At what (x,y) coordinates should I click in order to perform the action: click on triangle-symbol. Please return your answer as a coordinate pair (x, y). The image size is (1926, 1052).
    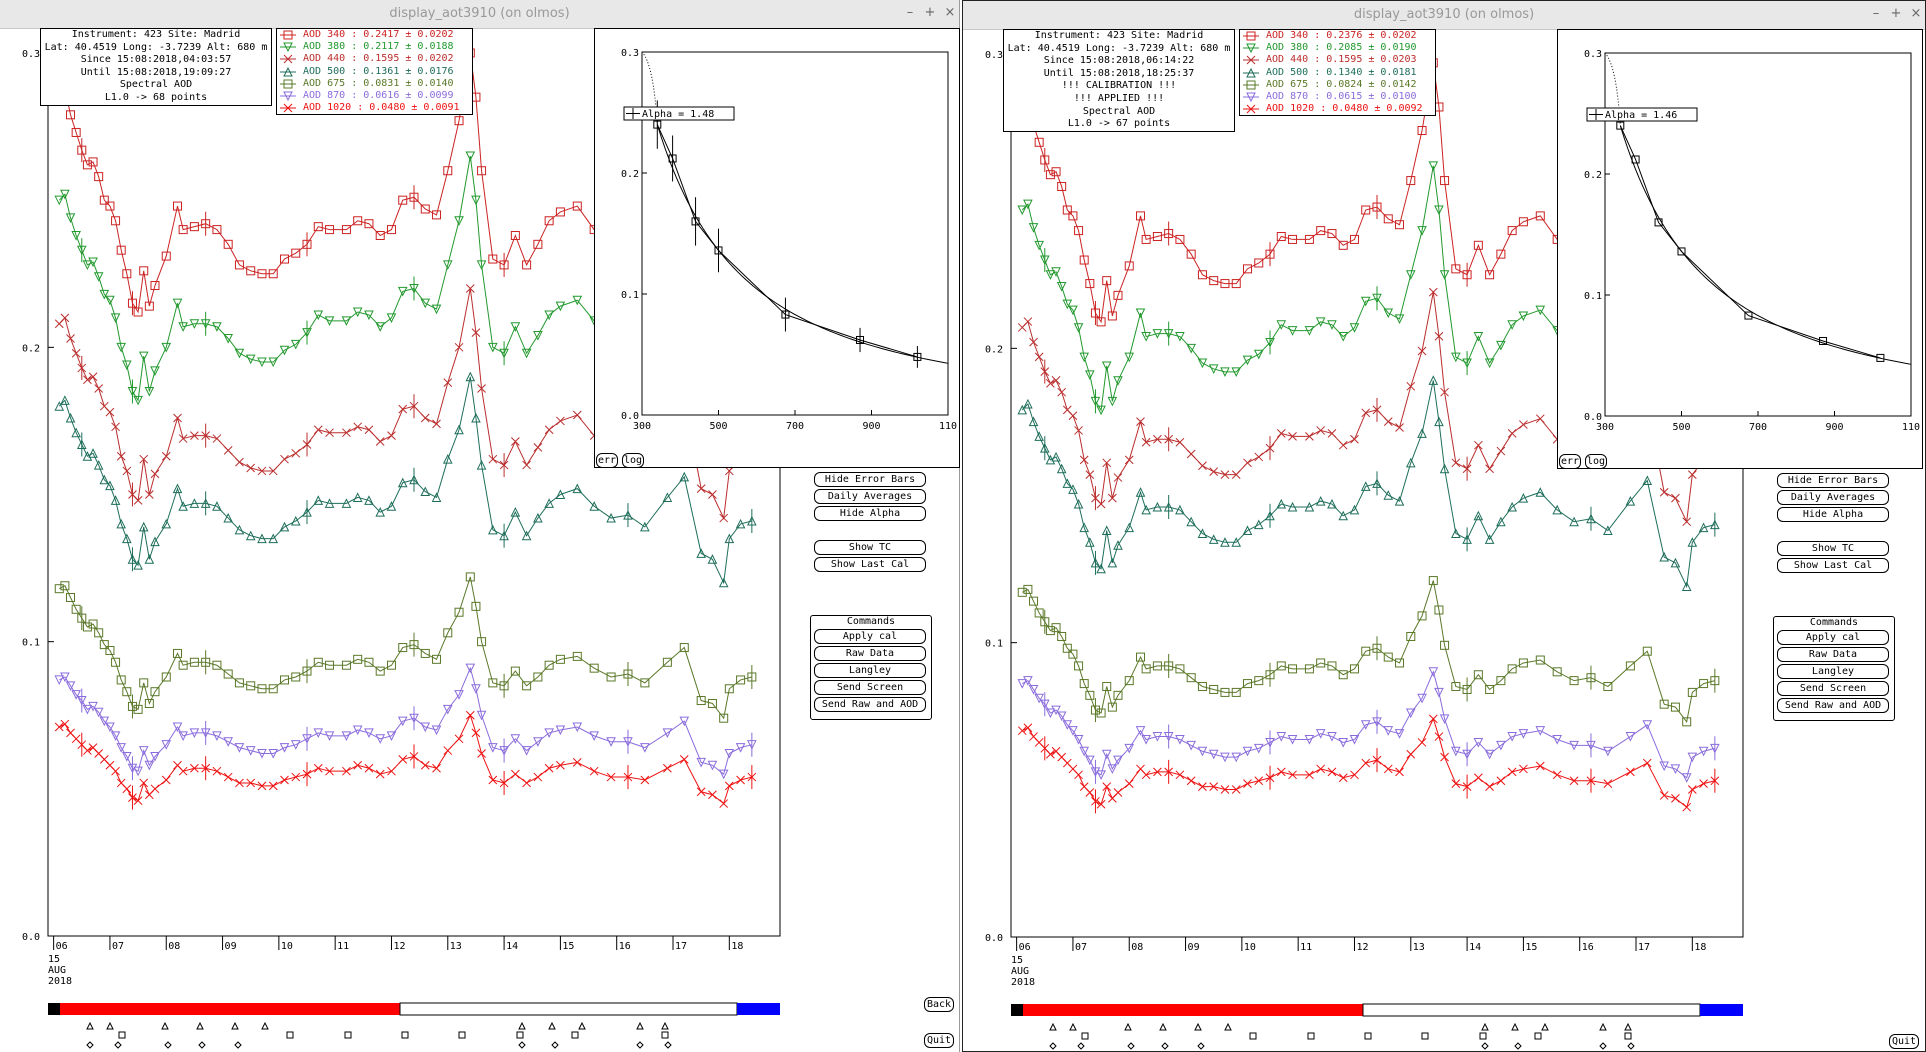
    Looking at the image, I should click on (1545, 1026).